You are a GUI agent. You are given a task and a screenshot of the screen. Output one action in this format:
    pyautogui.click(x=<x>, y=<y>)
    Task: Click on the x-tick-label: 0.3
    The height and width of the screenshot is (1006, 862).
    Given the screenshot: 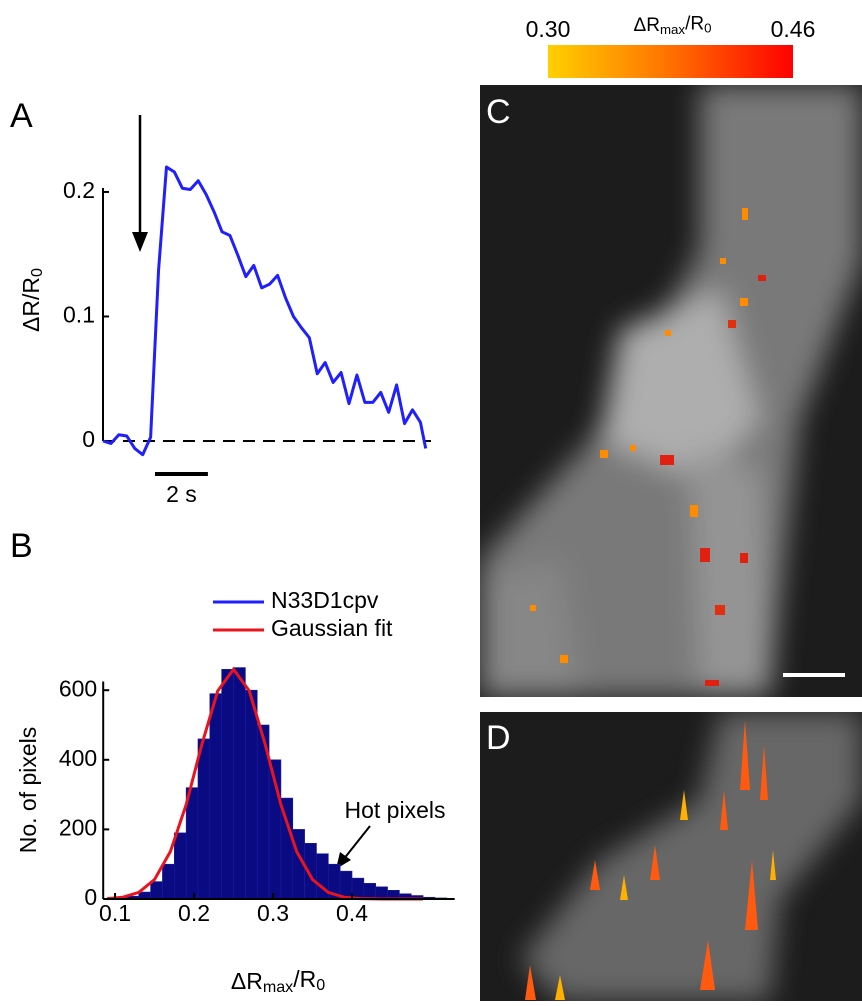 What is the action you would take?
    pyautogui.click(x=273, y=913)
    